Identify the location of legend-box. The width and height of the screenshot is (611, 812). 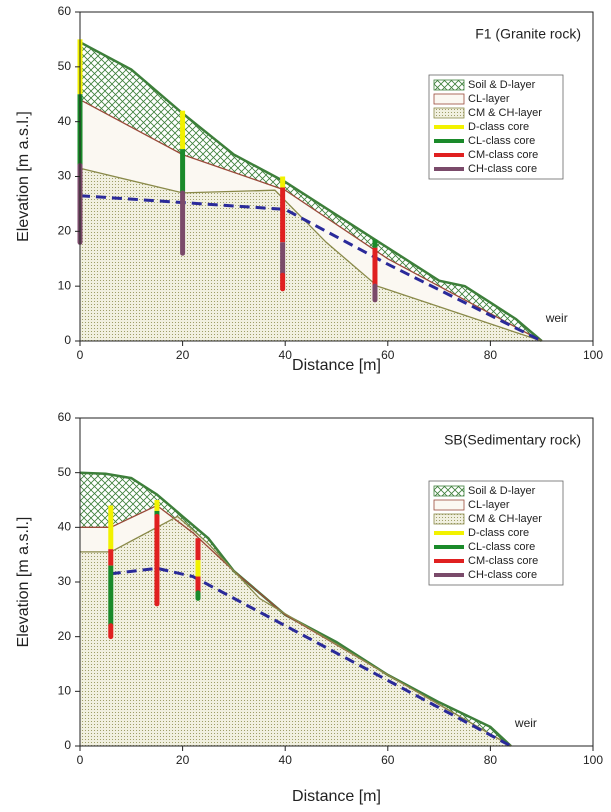
(496, 127).